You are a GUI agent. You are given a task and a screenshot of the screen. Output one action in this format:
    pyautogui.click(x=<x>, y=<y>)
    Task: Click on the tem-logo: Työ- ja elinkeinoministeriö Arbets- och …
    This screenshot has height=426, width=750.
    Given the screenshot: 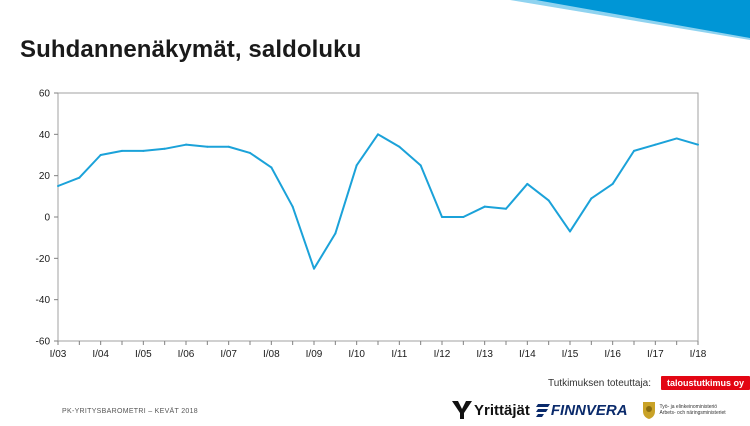 What is the action you would take?
    pyautogui.click(x=684, y=410)
    